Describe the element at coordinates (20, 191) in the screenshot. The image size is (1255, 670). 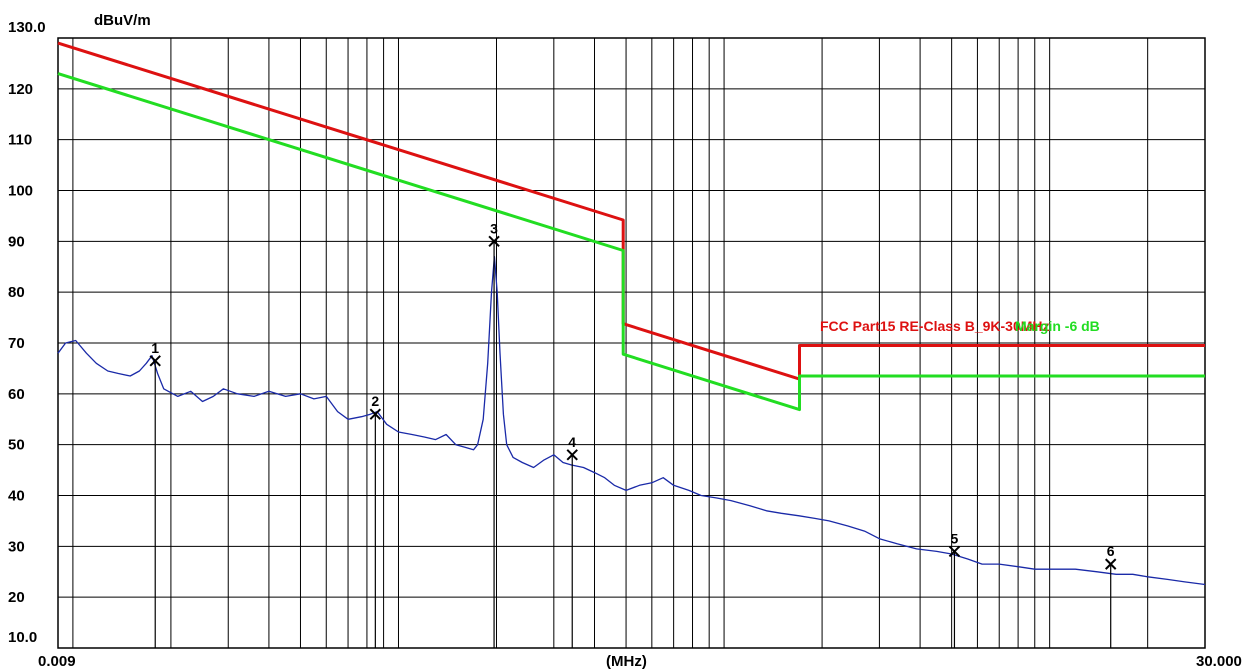
I see `y-tick-label: 100` at that location.